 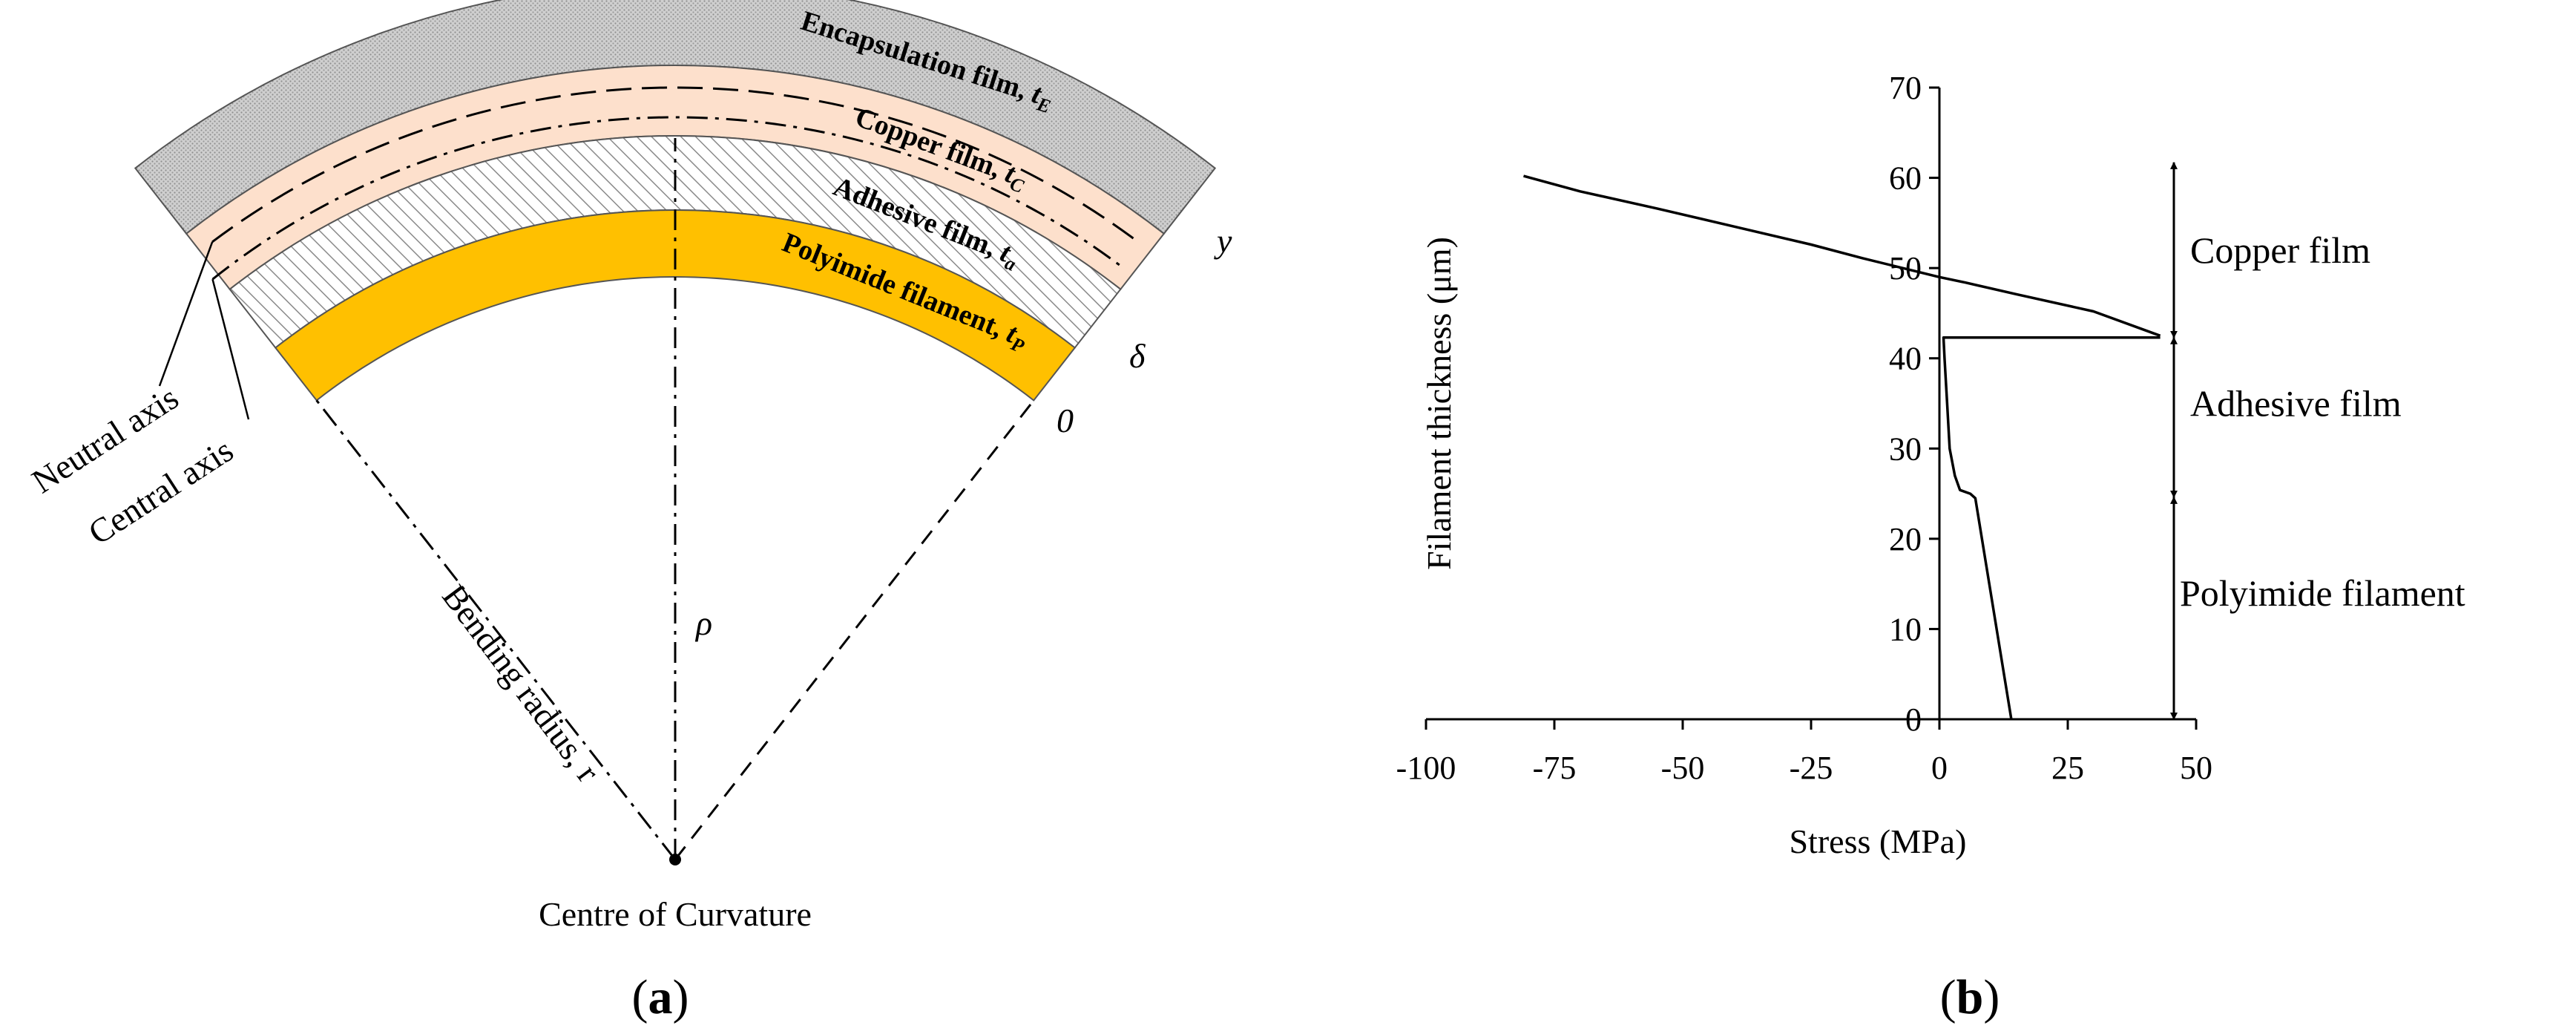 I want to click on bending-radius-line, so click(x=496, y=629).